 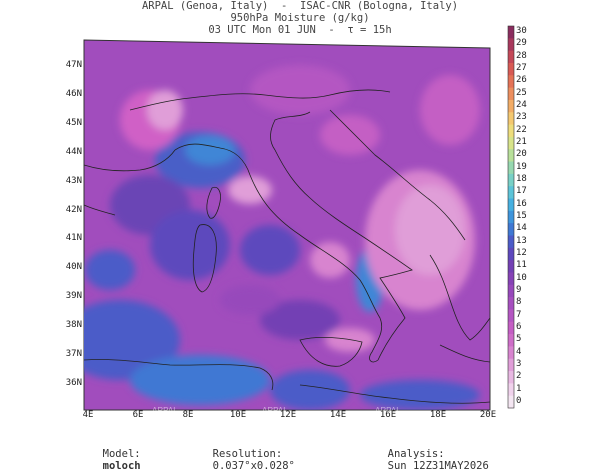 What do you see at coordinates (521, 216) in the screenshot?
I see `colorbar-label: 15` at bounding box center [521, 216].